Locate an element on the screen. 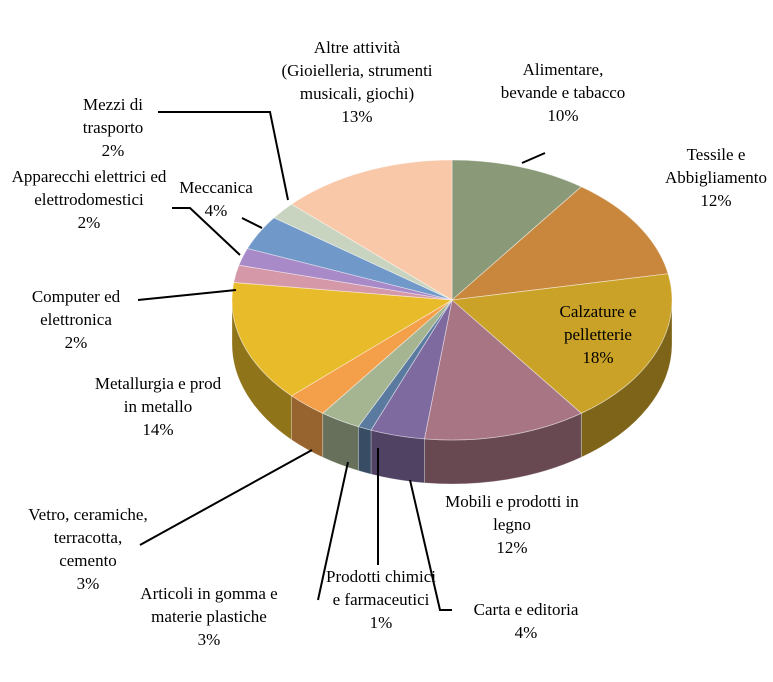 Image resolution: width=773 pixels, height=682 pixels. category-name: Carta e editoria is located at coordinates (526, 609).